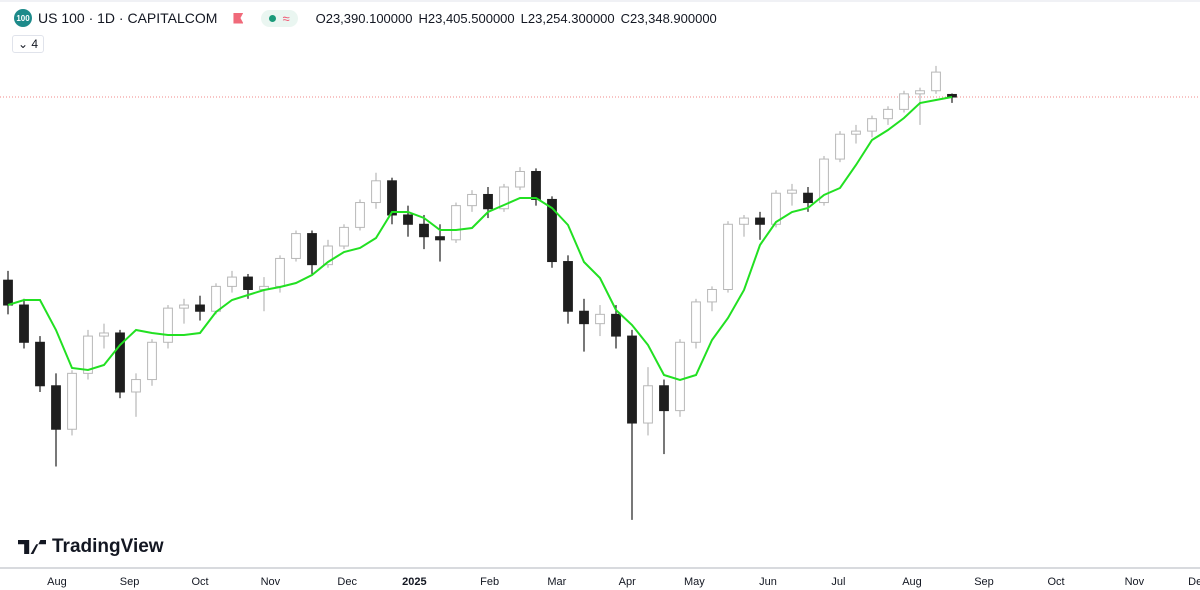 This screenshot has width=1200, height=590. I want to click on ohlc-key: H, so click(423, 18).